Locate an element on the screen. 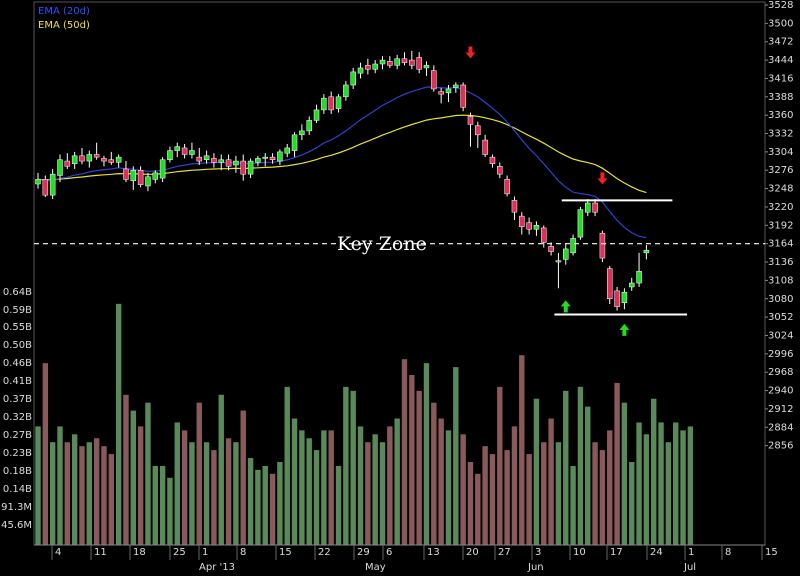  day-tick-label: 20 is located at coordinates (472, 552).